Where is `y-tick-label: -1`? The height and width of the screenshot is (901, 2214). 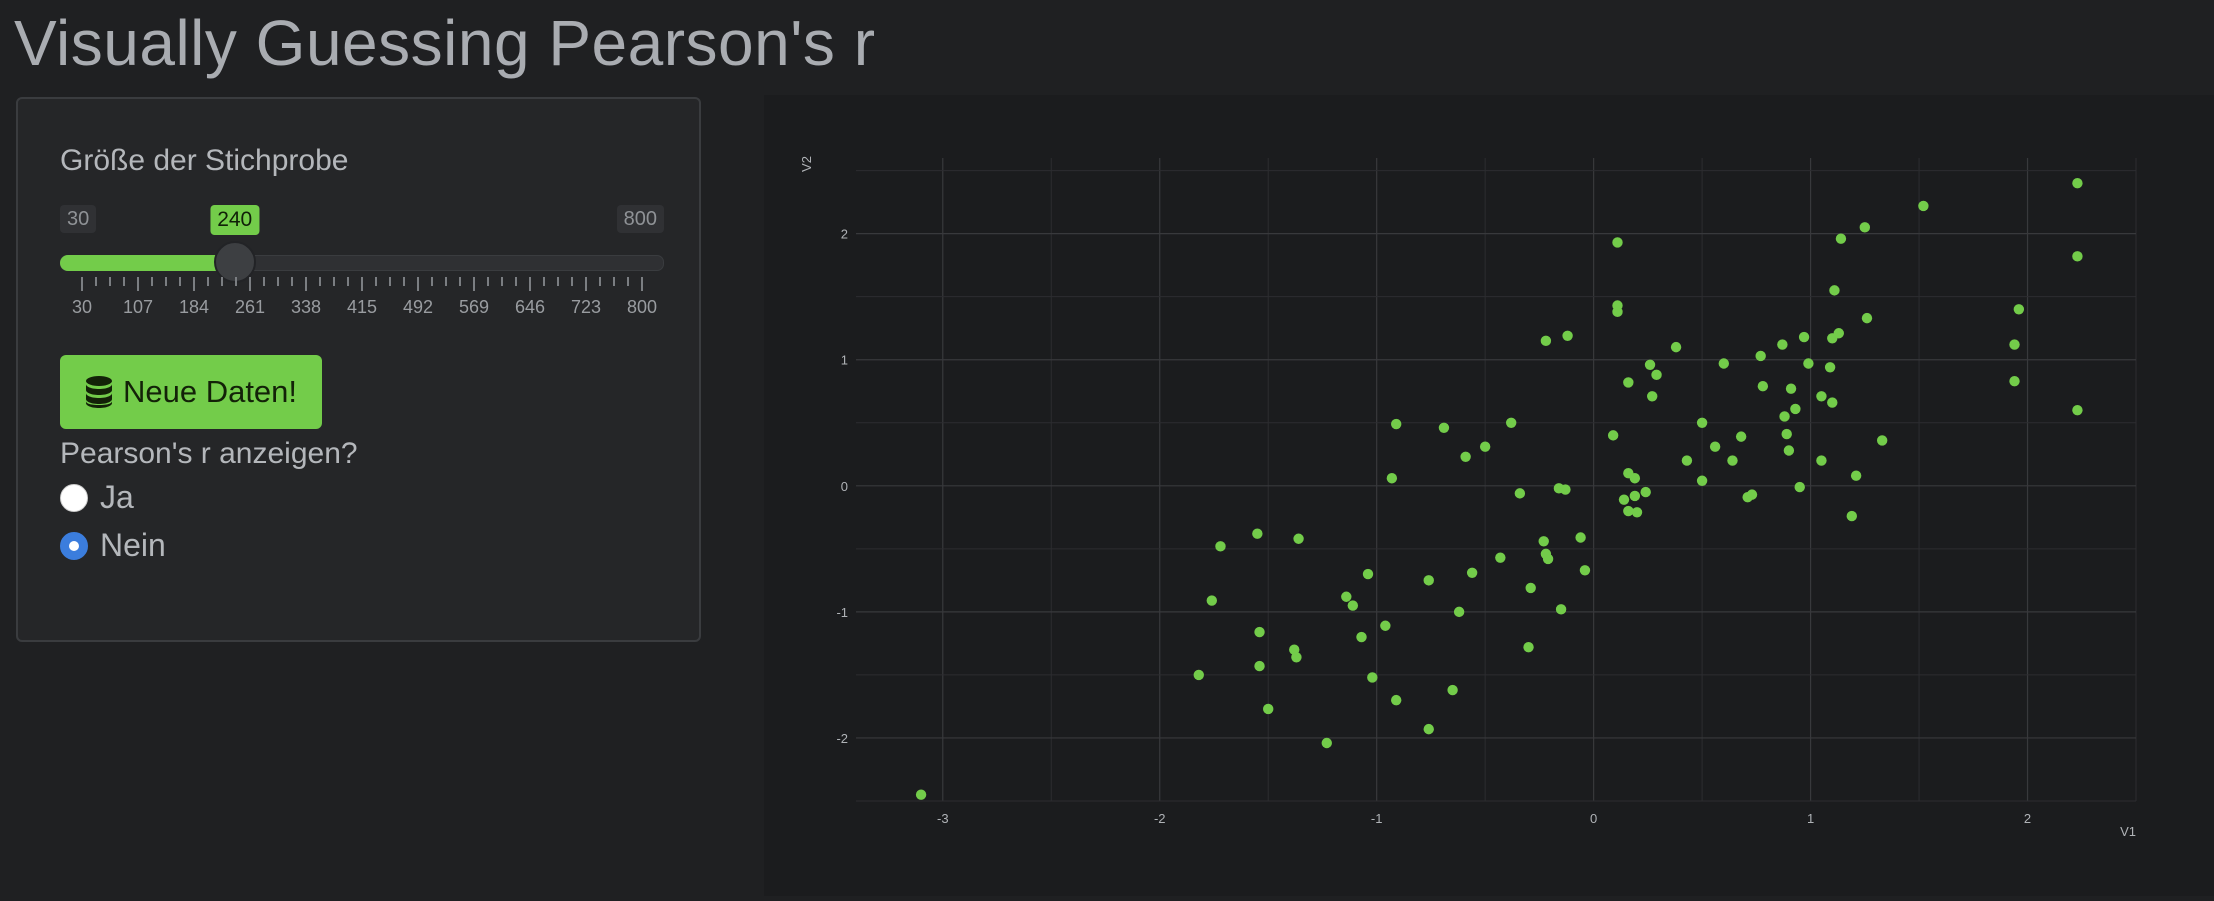
y-tick-label: -1 is located at coordinates (842, 612).